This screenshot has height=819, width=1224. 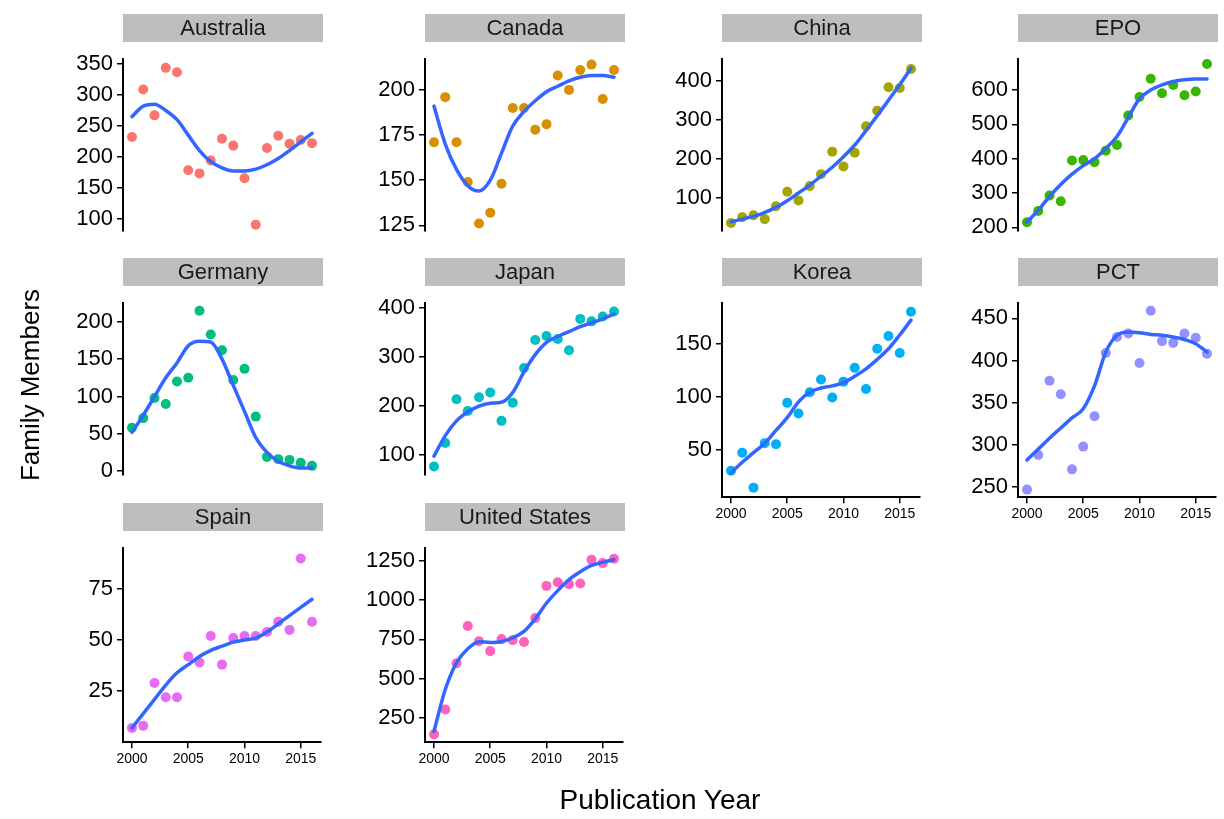 I want to click on x-tick-label: 2005, so click(x=188, y=758).